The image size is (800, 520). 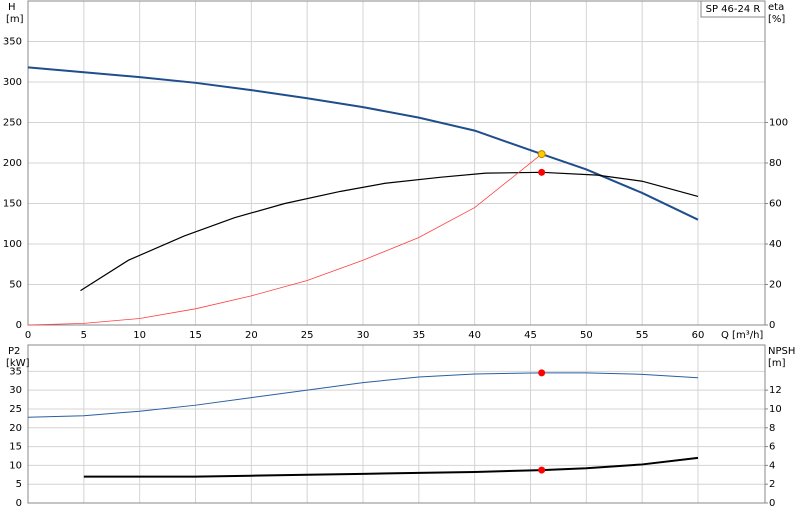 What do you see at coordinates (14, 351) in the screenshot?
I see `y-axis-label: P2` at bounding box center [14, 351].